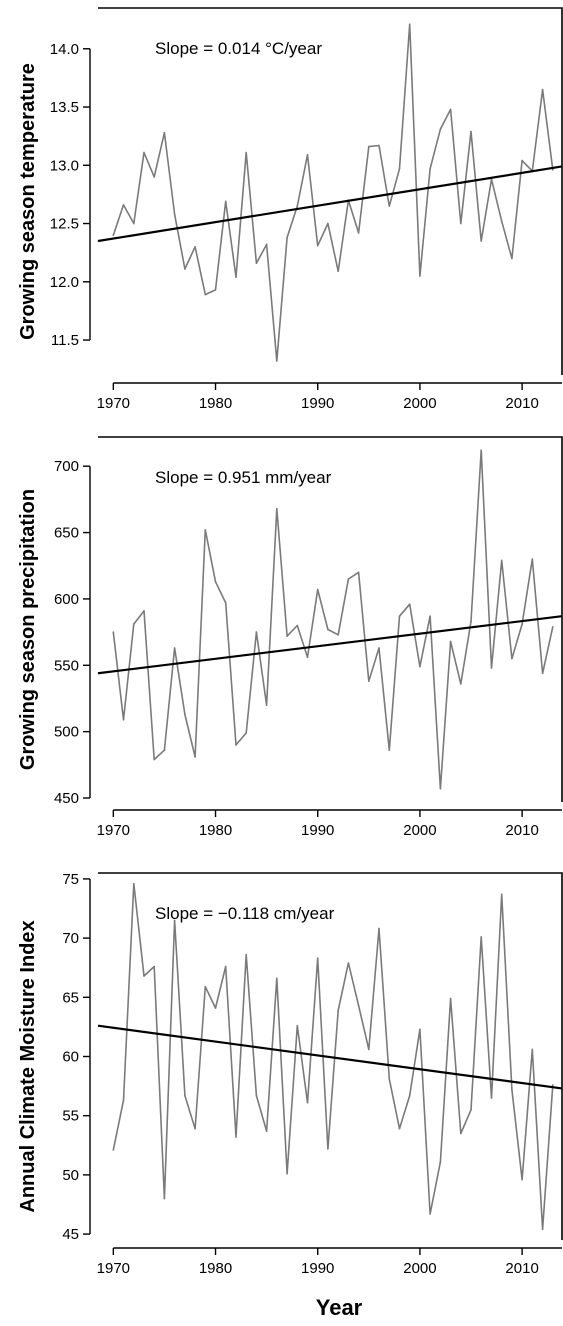  I want to click on y-tick-label: 14.0, so click(64, 49).